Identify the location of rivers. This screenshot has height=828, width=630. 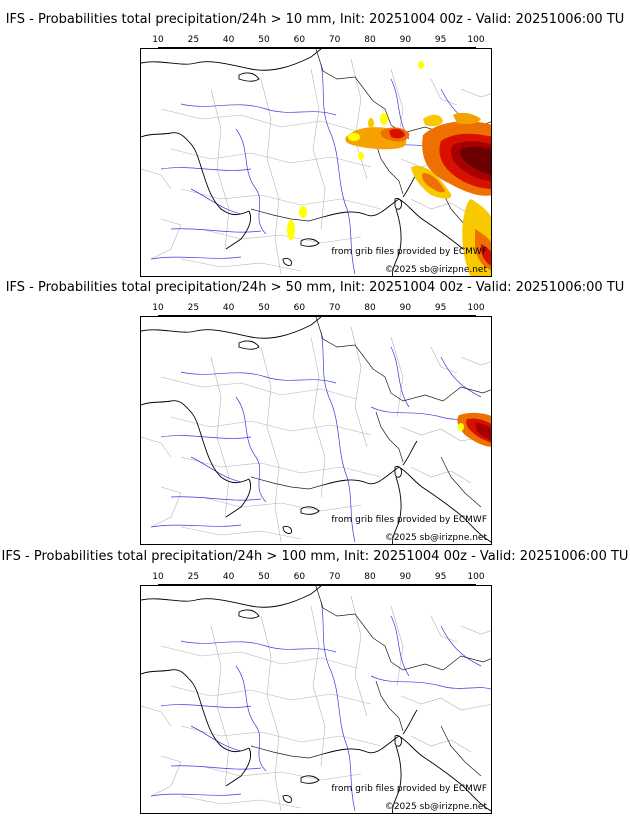
(320, 437).